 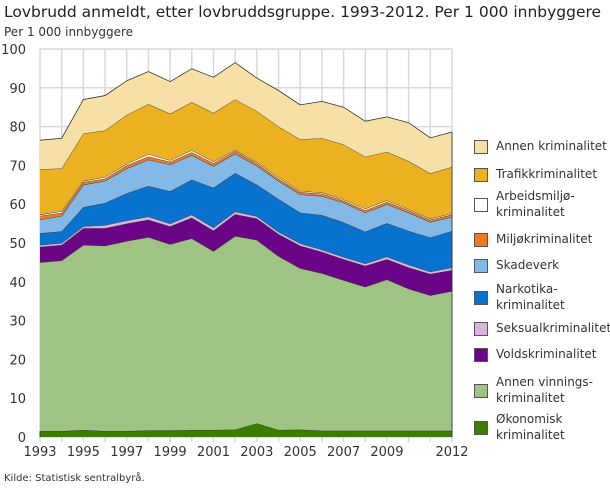 What do you see at coordinates (551, 146) in the screenshot?
I see `legend-label: Annen kriminalitet` at bounding box center [551, 146].